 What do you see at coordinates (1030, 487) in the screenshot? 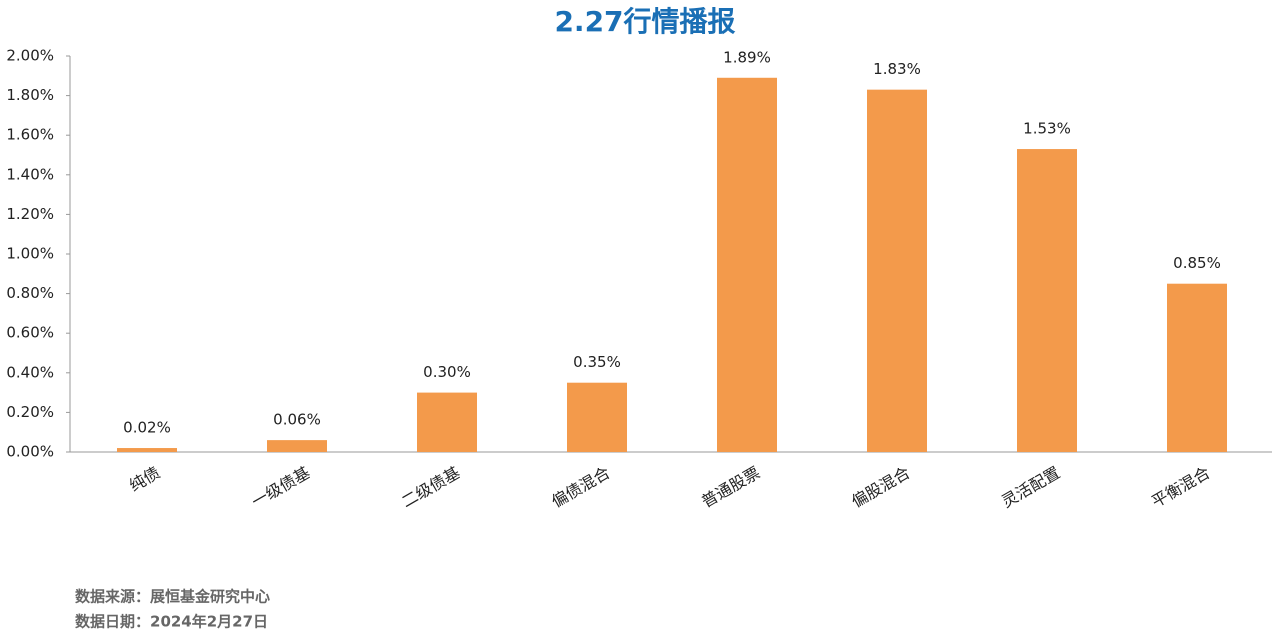
I see `x-tick-label: 灵活配置` at bounding box center [1030, 487].